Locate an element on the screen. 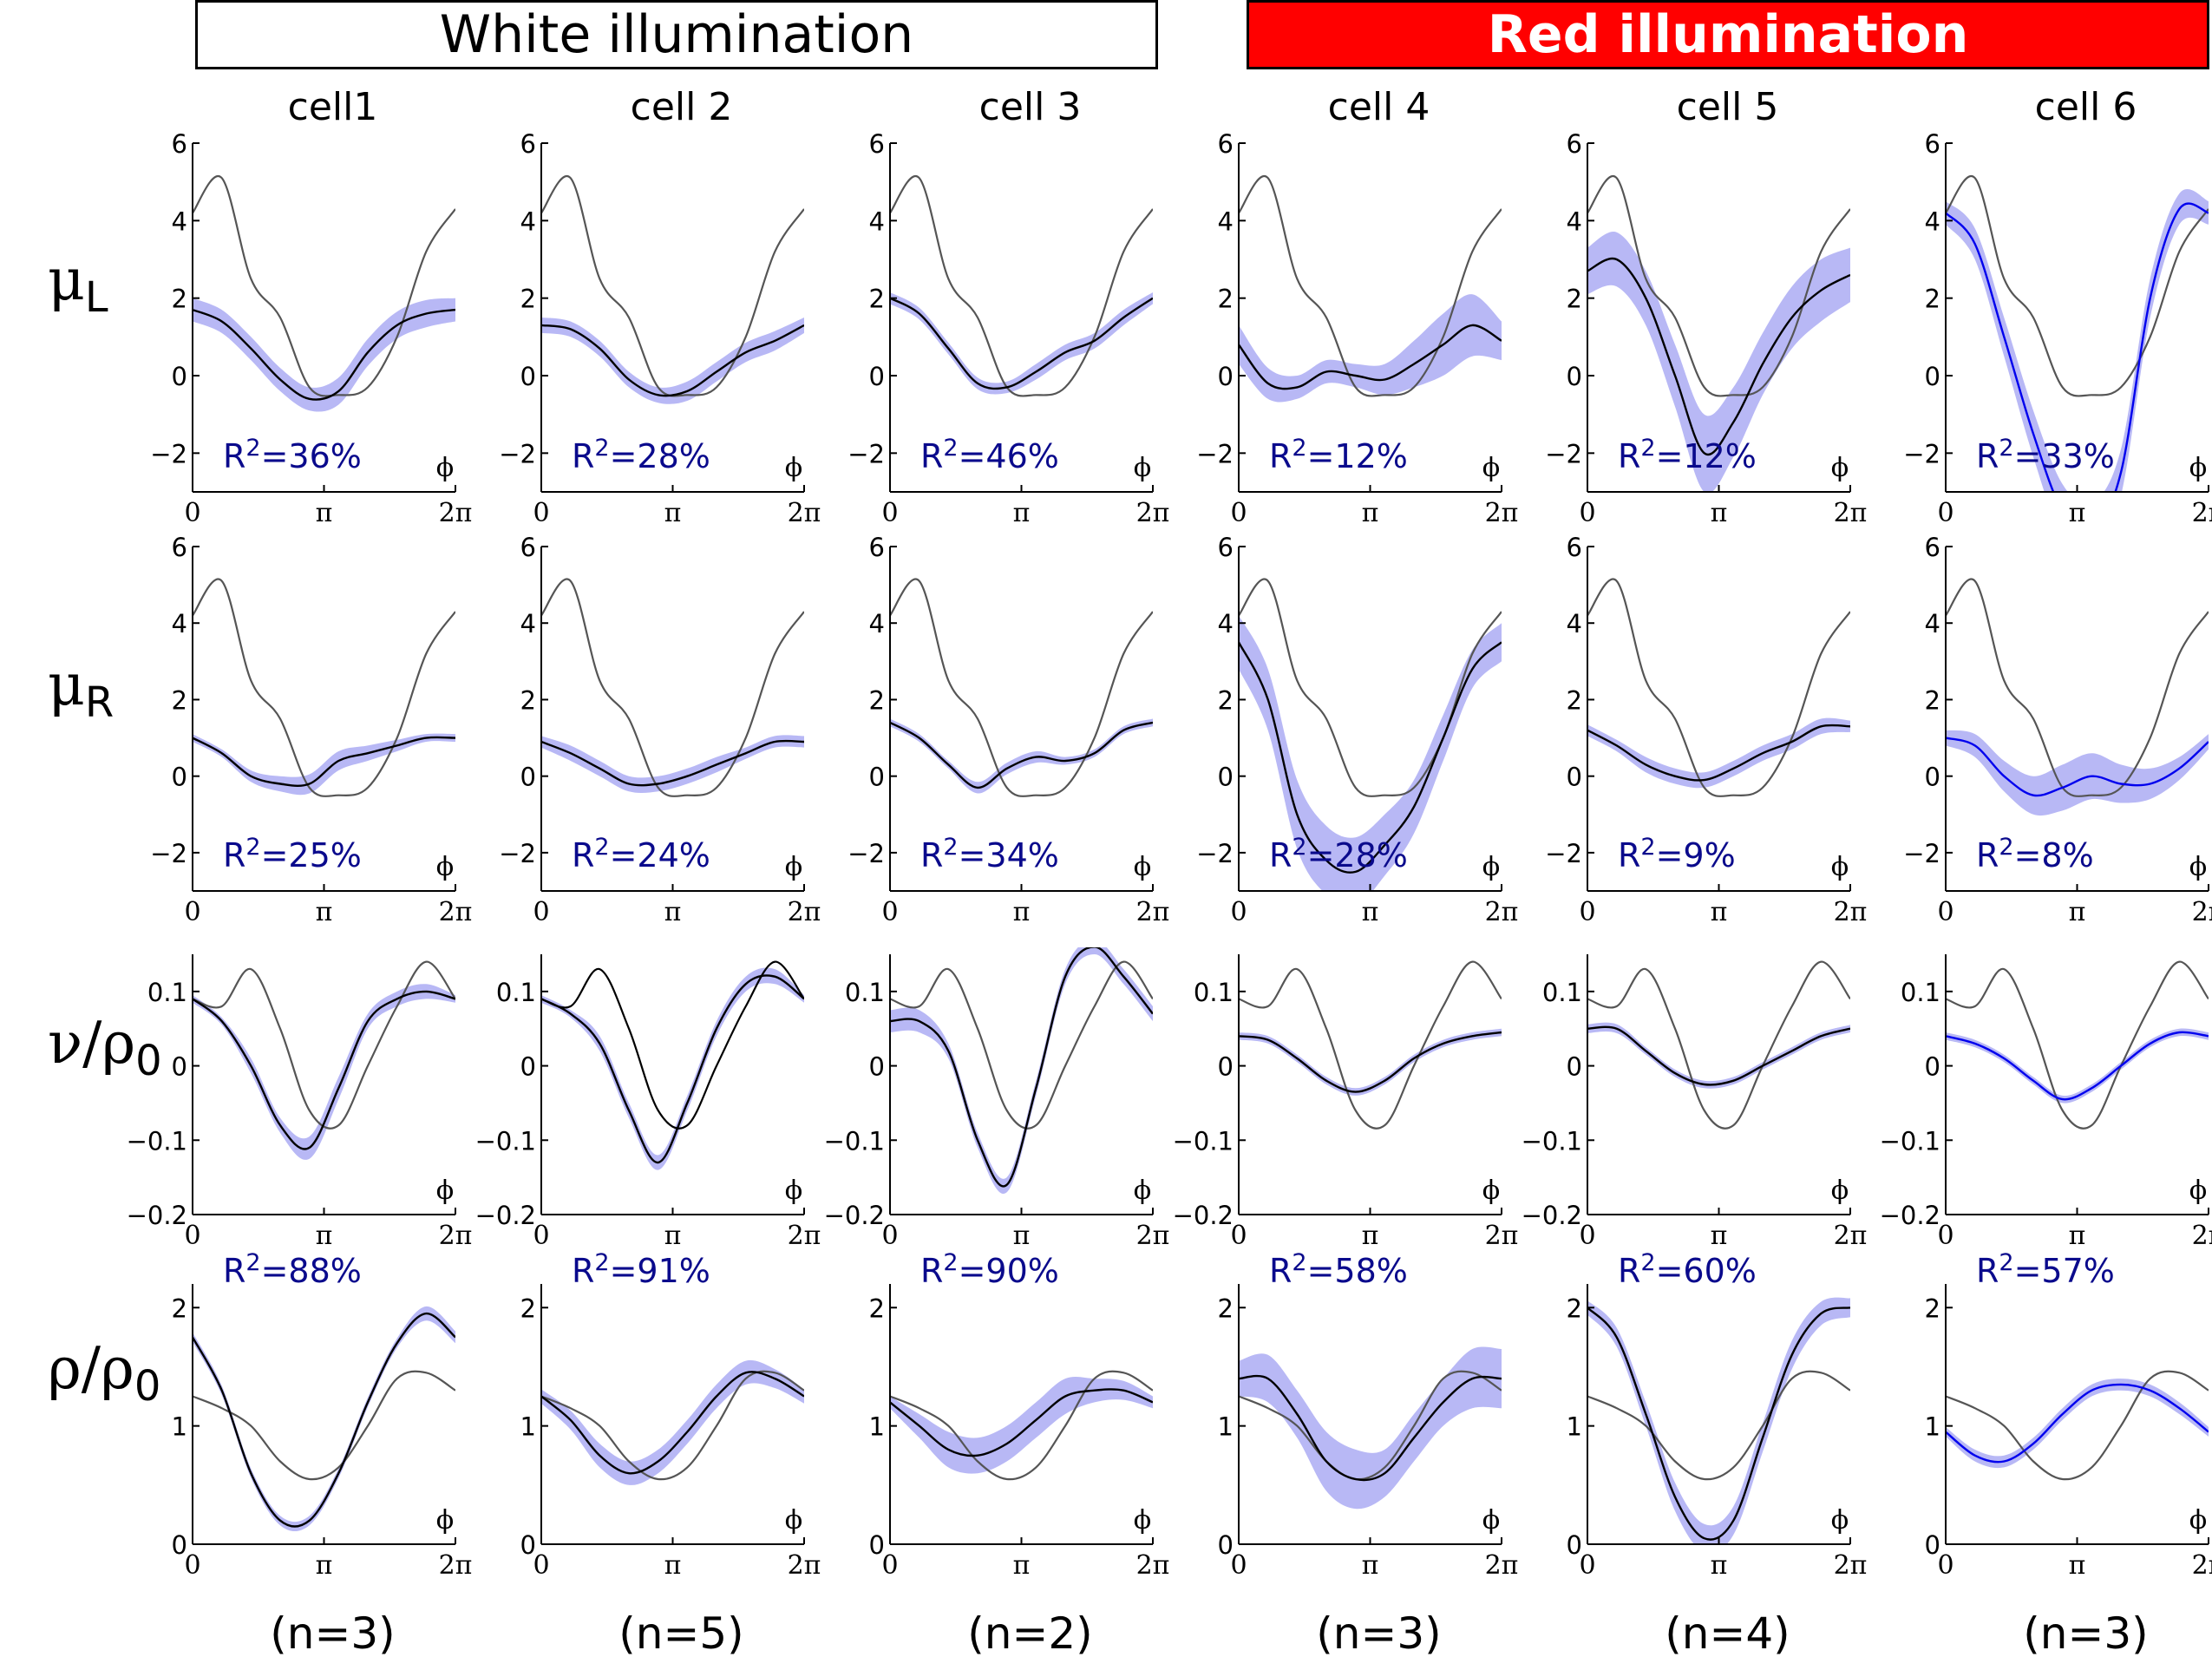  y-tick-label: 0.1 is located at coordinates (1562, 992).